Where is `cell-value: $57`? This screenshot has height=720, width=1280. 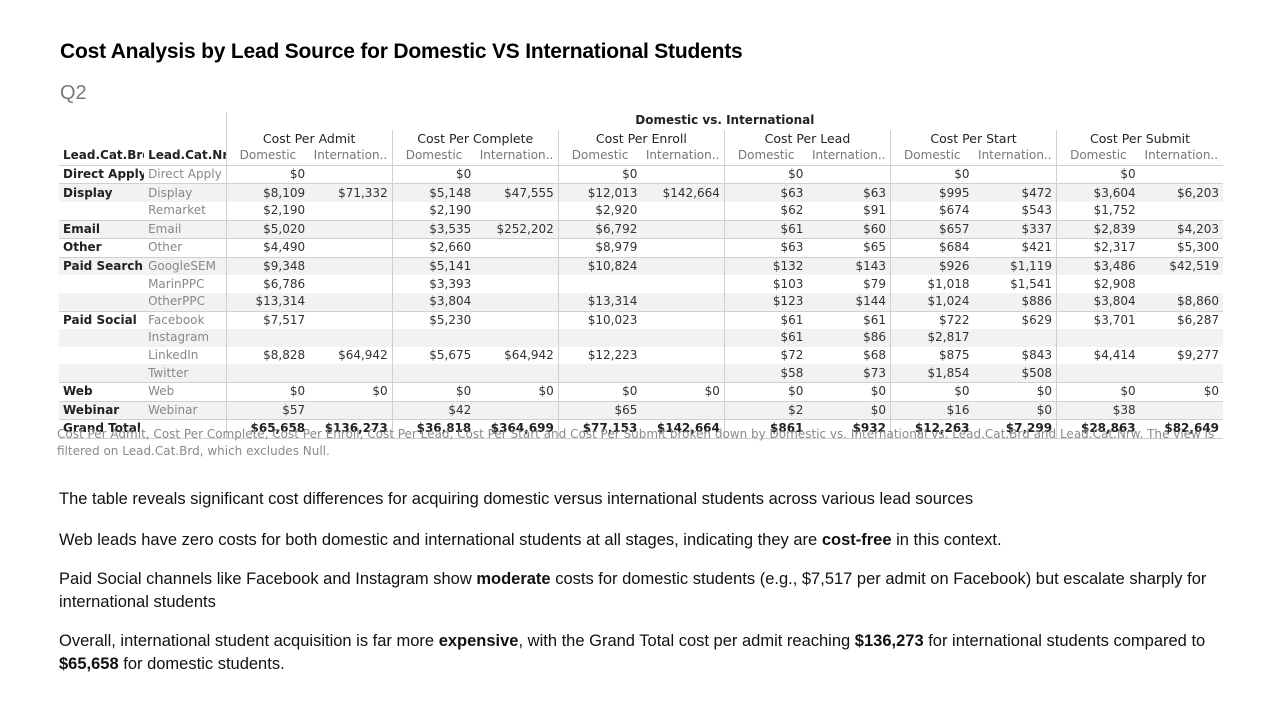 cell-value: $57 is located at coordinates (267, 410).